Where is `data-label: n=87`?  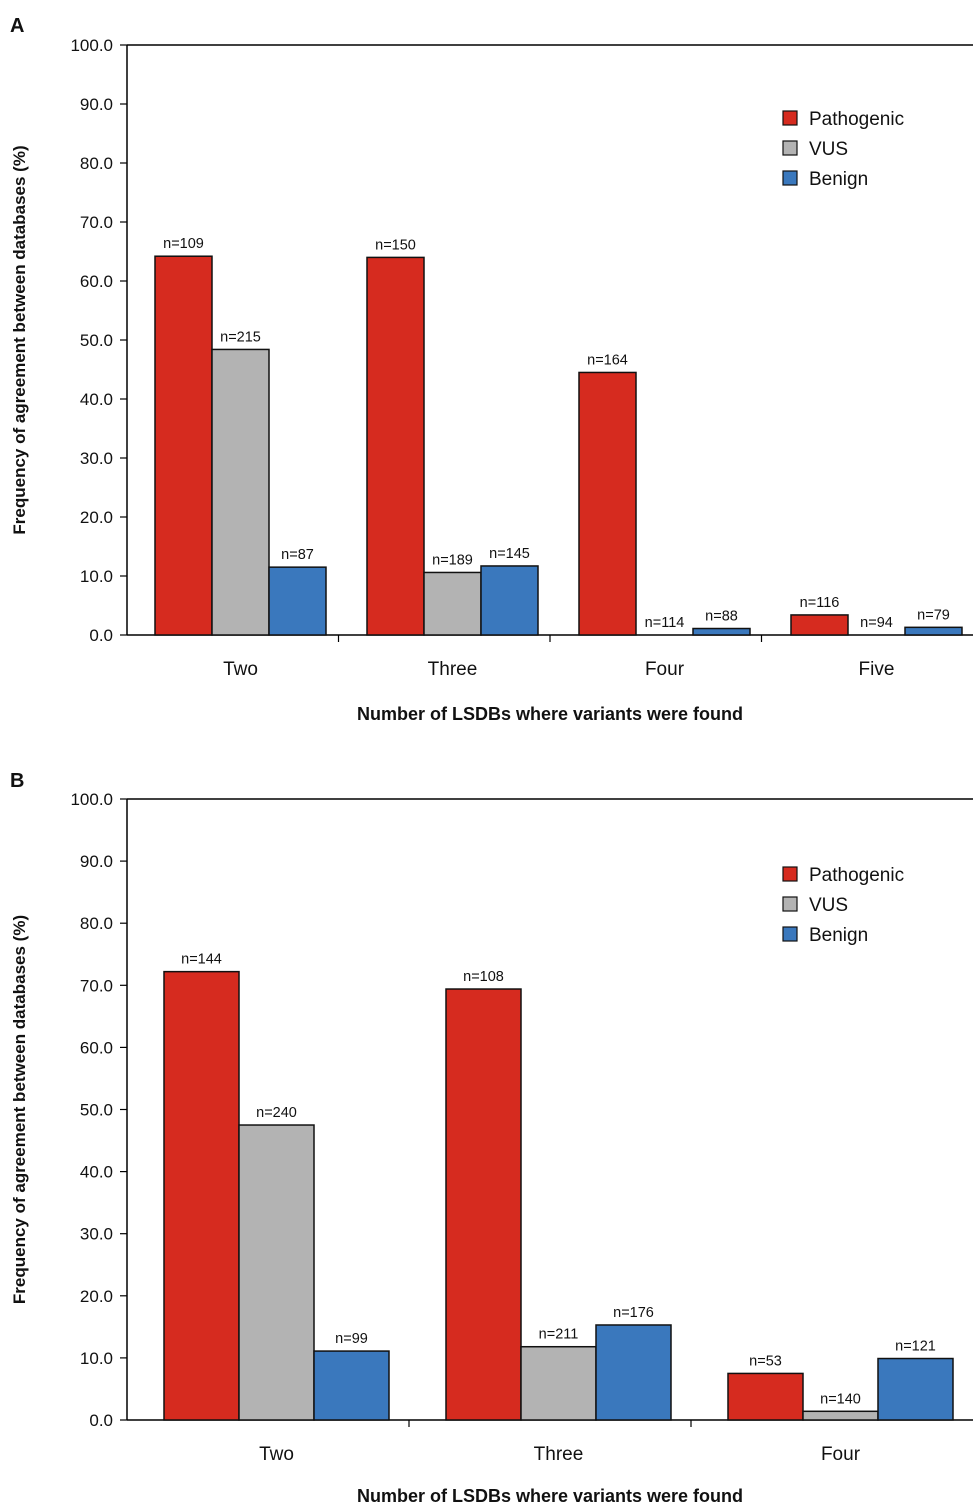 data-label: n=87 is located at coordinates (297, 555).